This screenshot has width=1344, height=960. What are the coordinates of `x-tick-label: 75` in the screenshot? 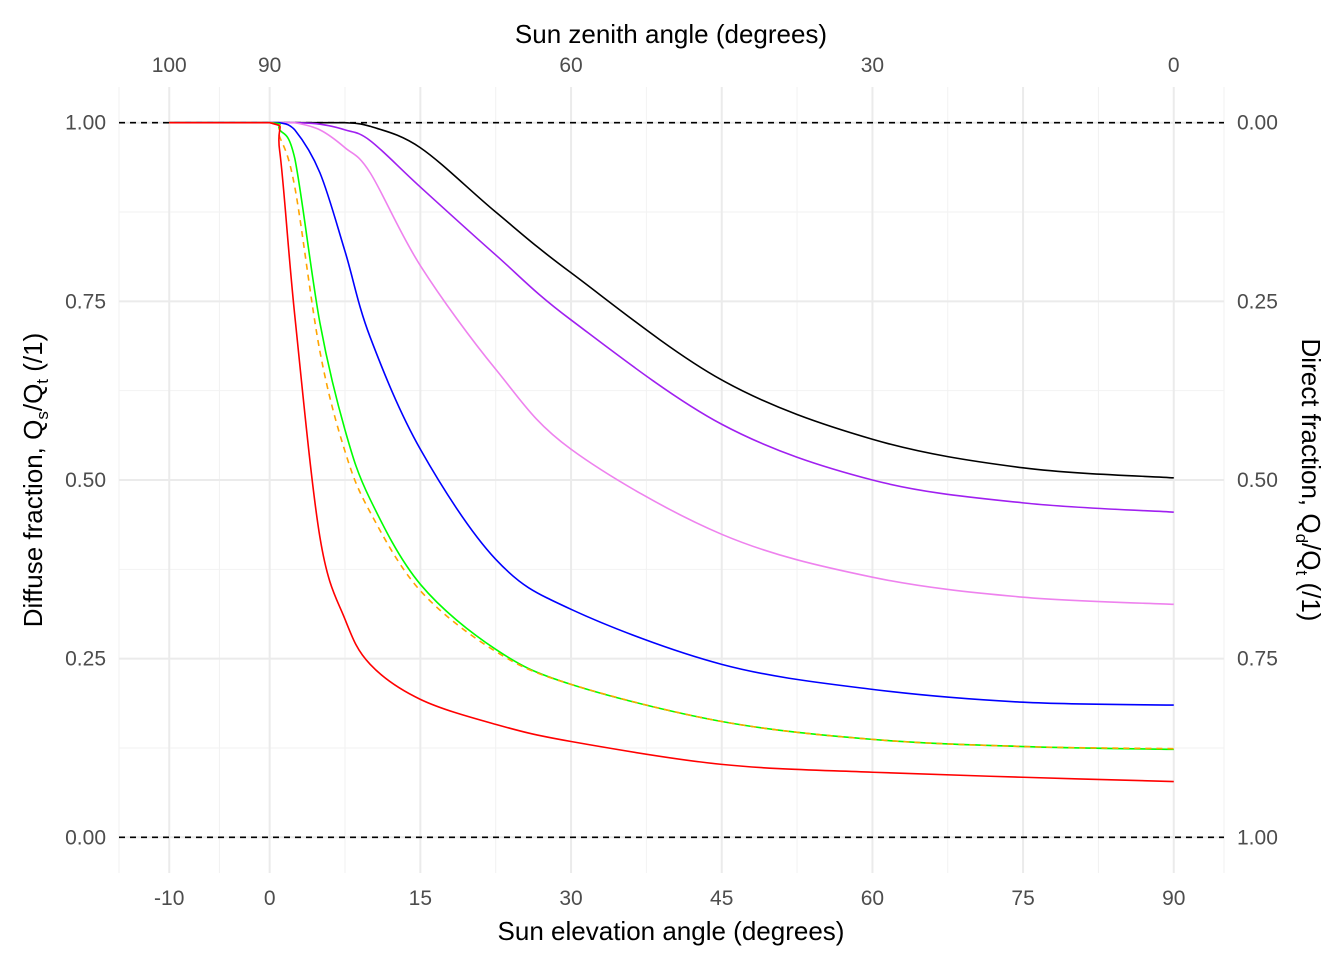 It's located at (1022, 898).